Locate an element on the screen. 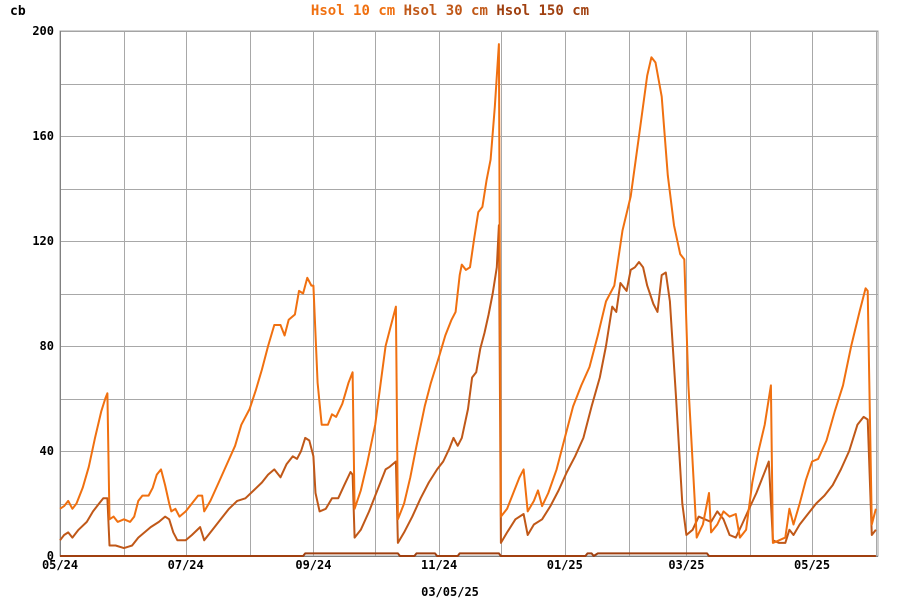 The height and width of the screenshot is (600, 900). legend-entry: Hsol 10 cm is located at coordinates (353, 11).